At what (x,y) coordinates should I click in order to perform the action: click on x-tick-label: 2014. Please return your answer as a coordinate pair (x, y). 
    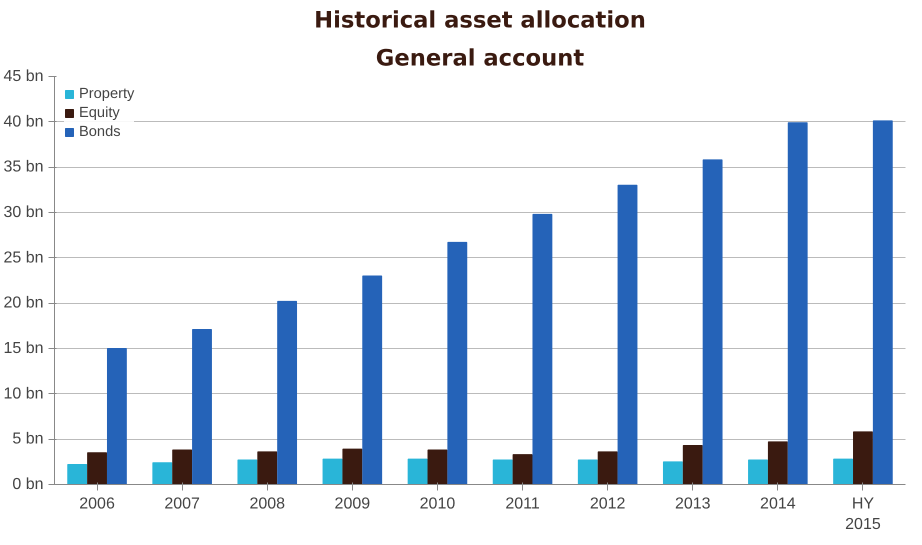
    Looking at the image, I should click on (778, 504).